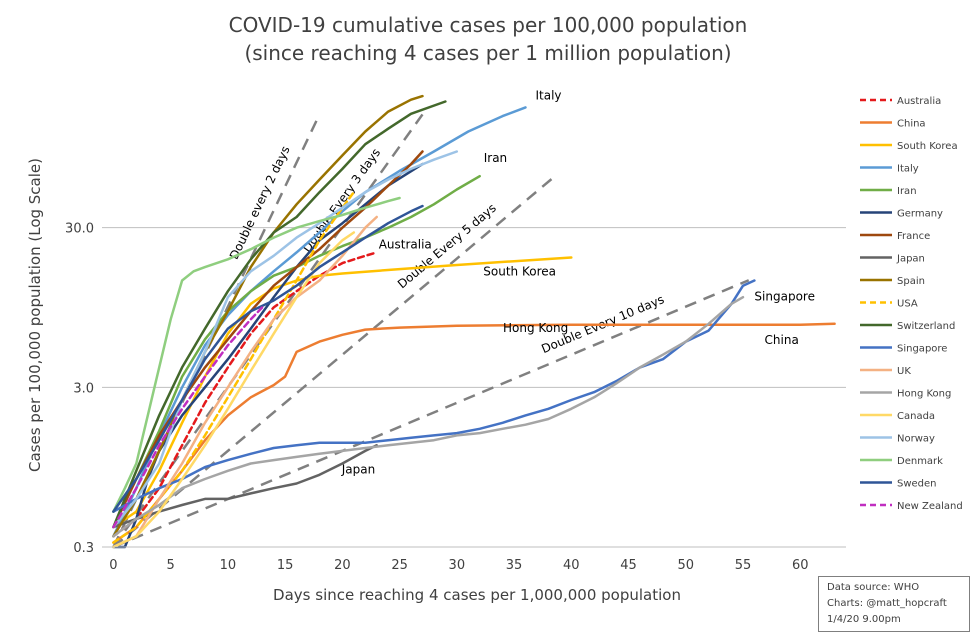 This screenshot has height=637, width=976. I want to click on legend-entry: USA, so click(907, 304).